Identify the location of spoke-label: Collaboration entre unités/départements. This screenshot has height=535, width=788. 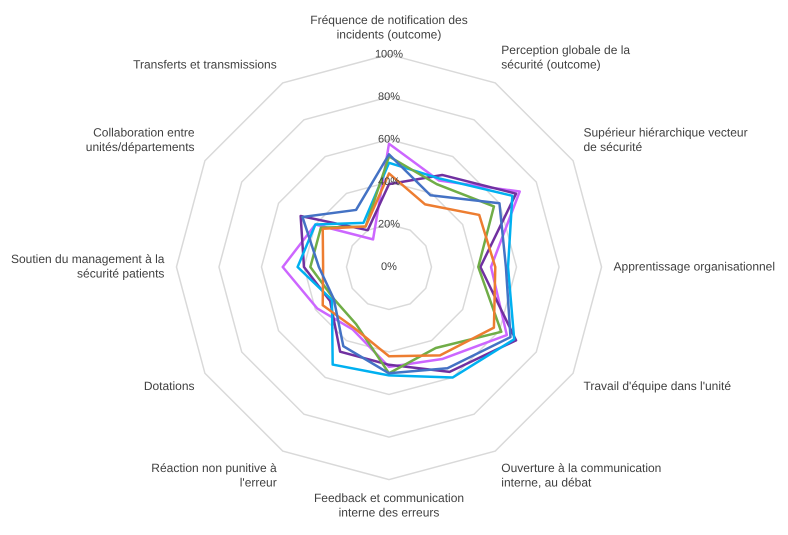
(140, 139).